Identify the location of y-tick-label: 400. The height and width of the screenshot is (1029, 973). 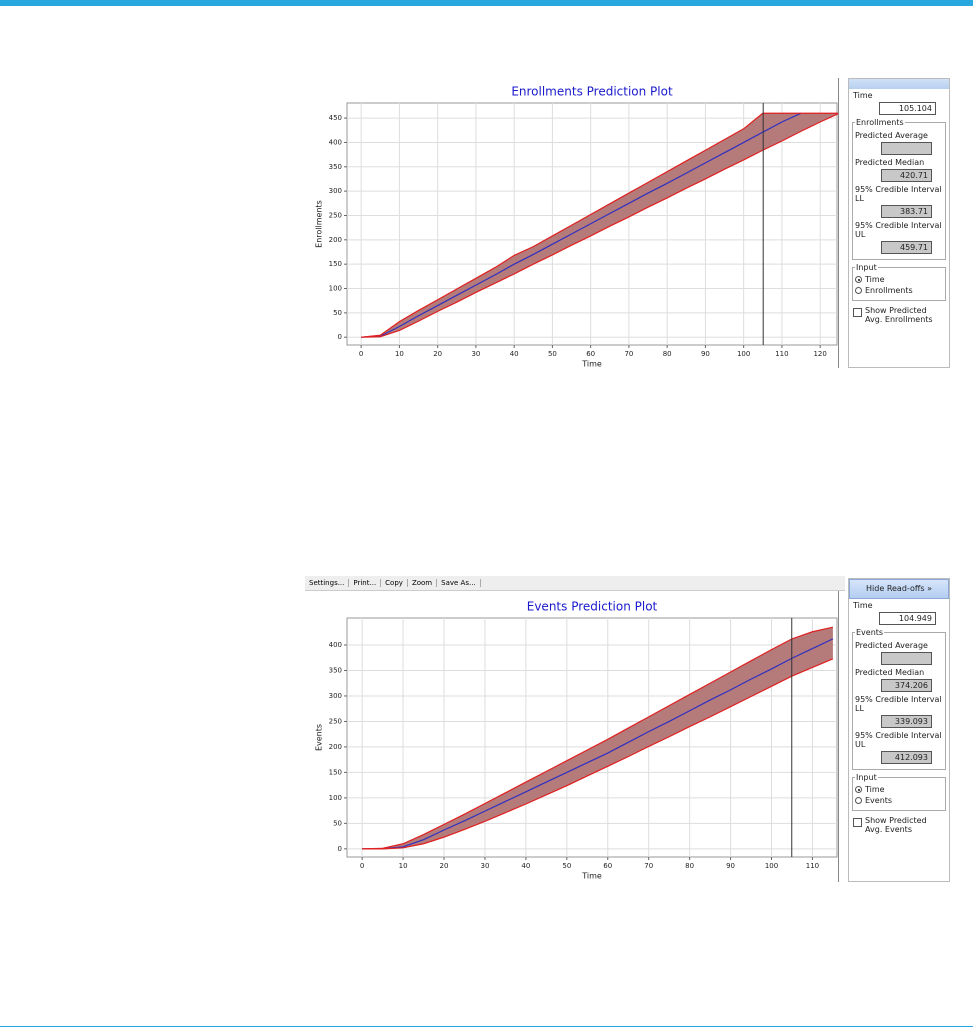
(335, 142).